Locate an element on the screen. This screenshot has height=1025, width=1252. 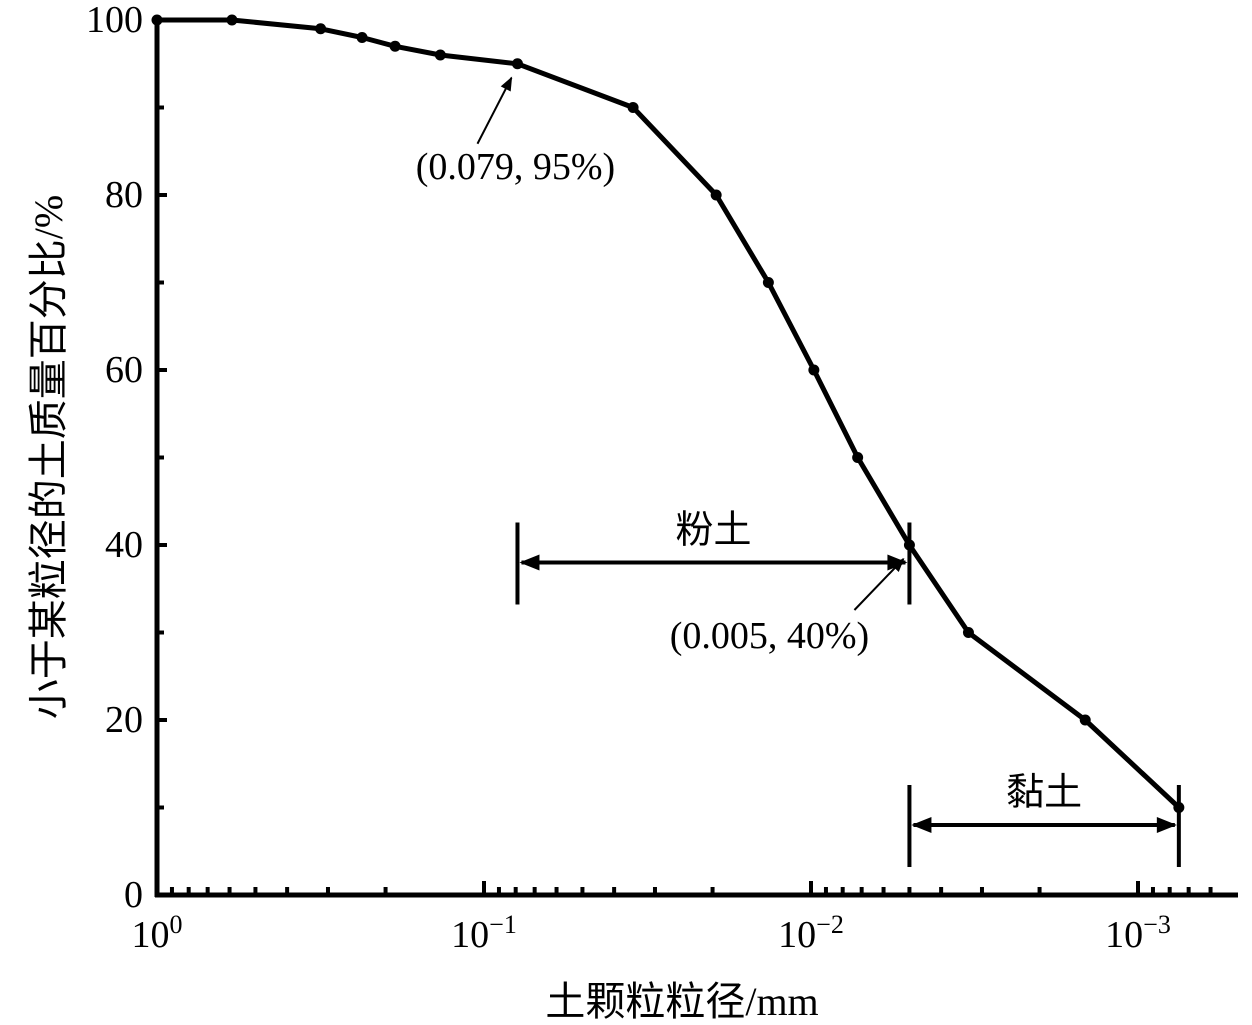
y-tick-label: 40 is located at coordinates (124, 545).